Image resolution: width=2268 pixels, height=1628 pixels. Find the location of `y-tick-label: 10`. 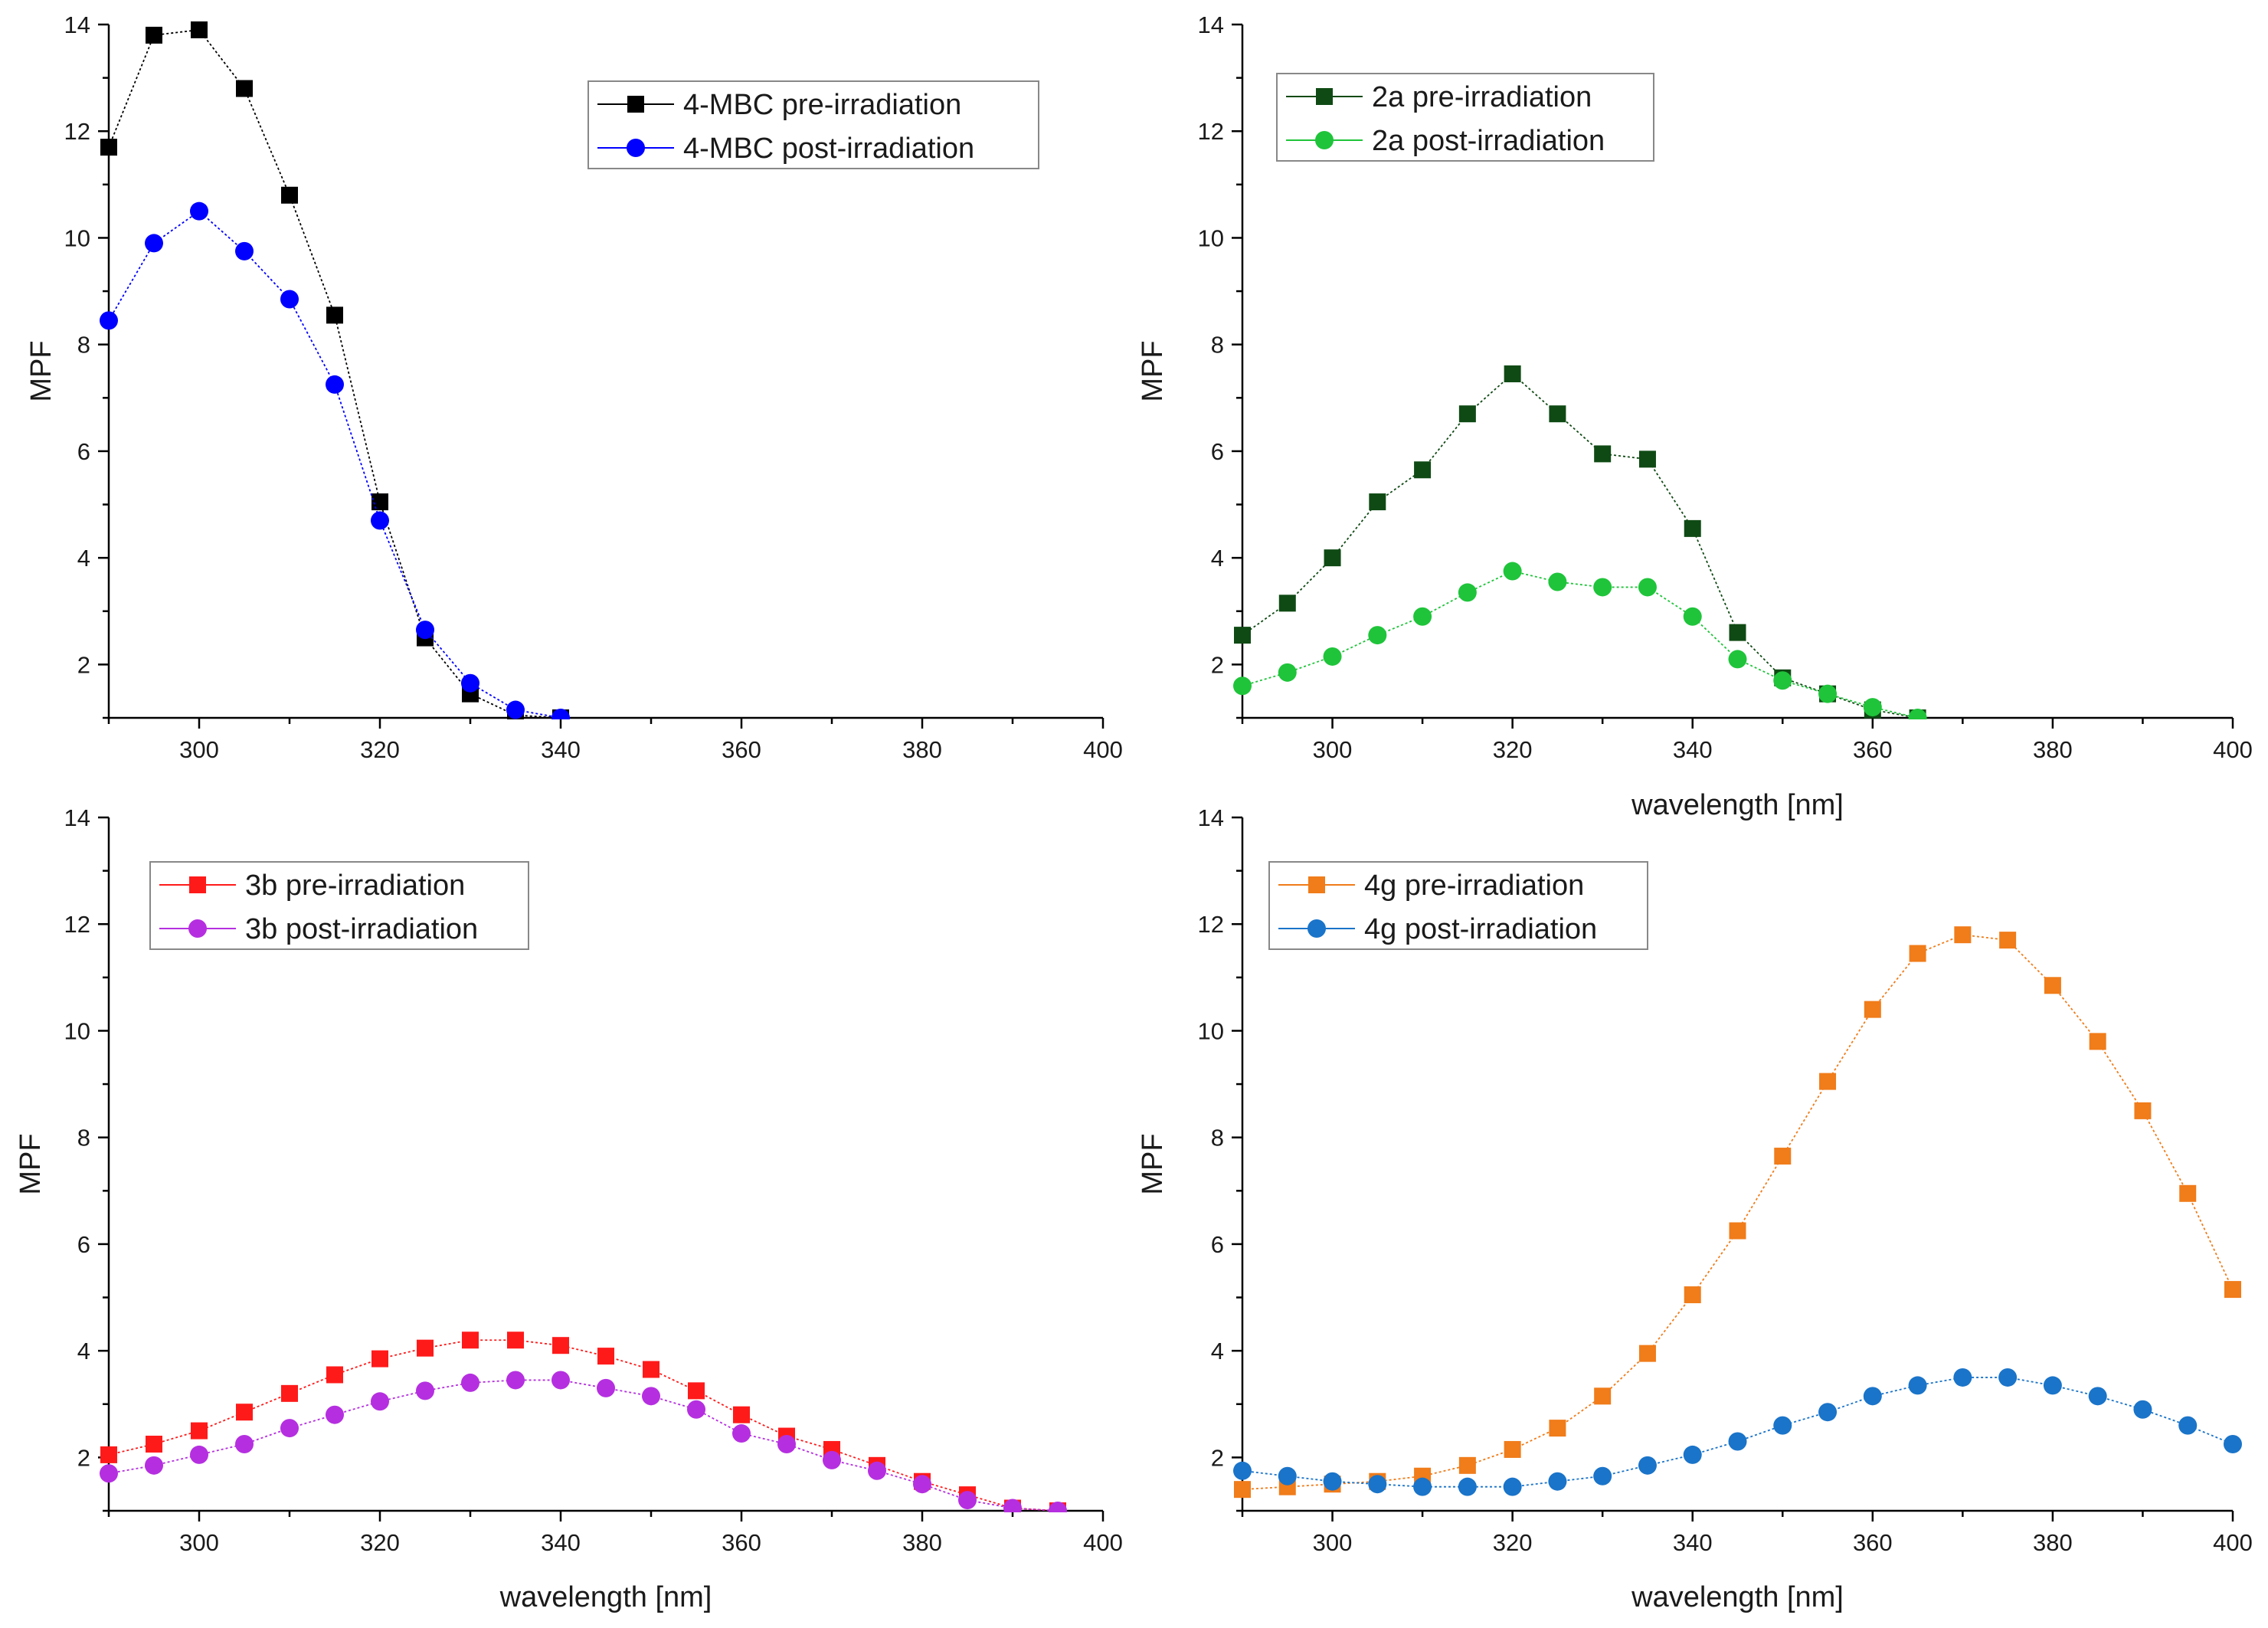

y-tick-label: 10 is located at coordinates (1211, 238).